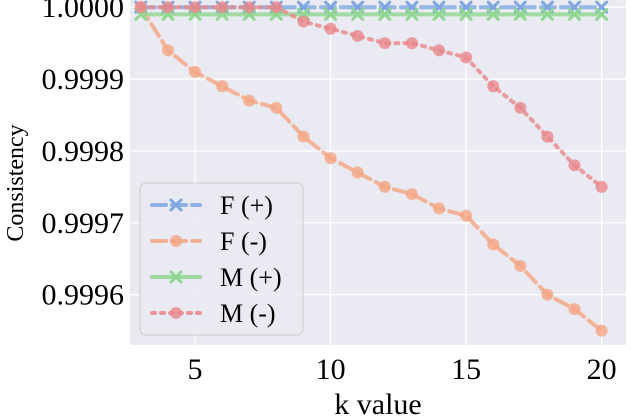  I want to click on legend-entry-f: F (-), so click(208, 241).